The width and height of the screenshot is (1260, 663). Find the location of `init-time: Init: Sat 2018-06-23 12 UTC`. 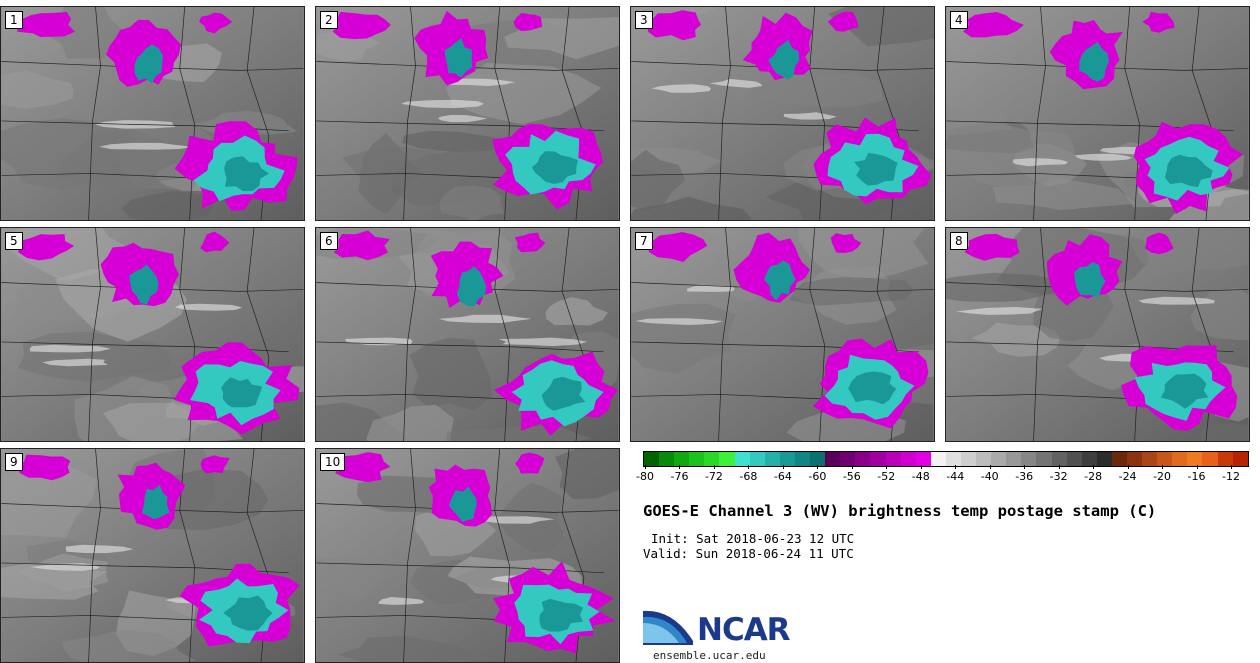

init-time: Init: Sat 2018-06-23 12 UTC is located at coordinates (753, 538).